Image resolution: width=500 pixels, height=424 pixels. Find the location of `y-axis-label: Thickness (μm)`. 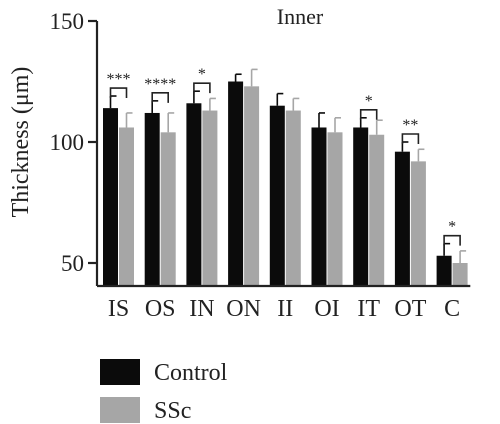

y-axis-label: Thickness (μm) is located at coordinates (21, 142).